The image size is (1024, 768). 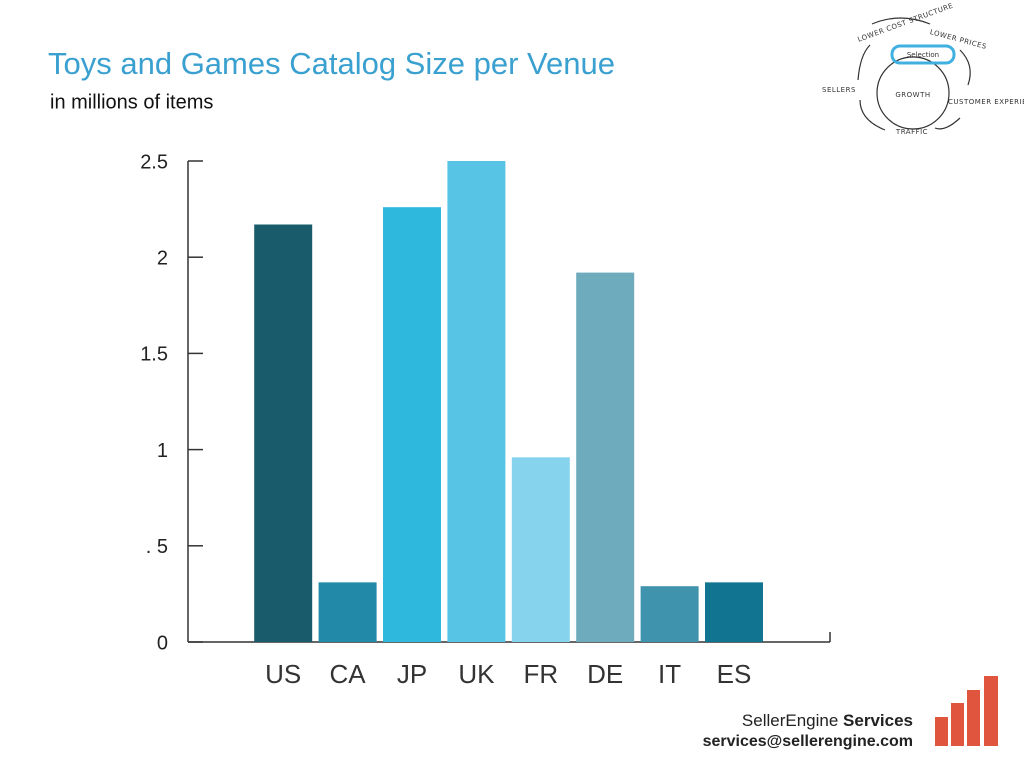 I want to click on flywheel-diagram, so click(x=914, y=74).